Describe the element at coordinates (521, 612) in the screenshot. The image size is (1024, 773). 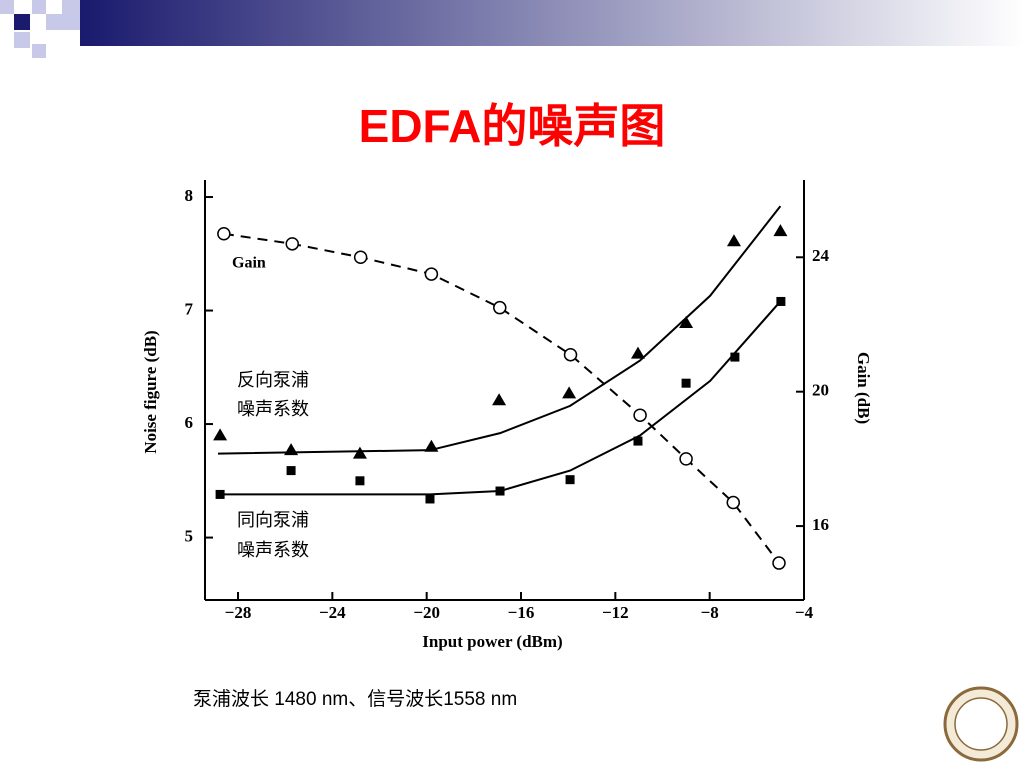
I see `x-tick-label: −16` at that location.